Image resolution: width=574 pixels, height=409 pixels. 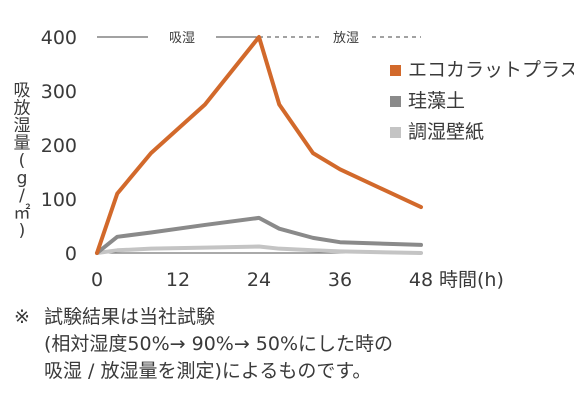 I want to click on y-label-char: 湿, so click(x=22, y=126).